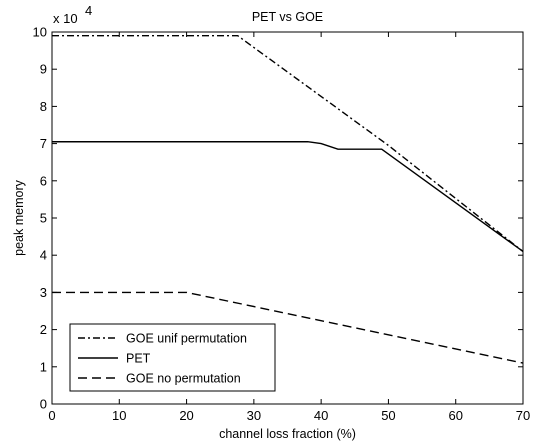 The image size is (538, 445). I want to click on y-tick-label: 1, so click(43, 366).